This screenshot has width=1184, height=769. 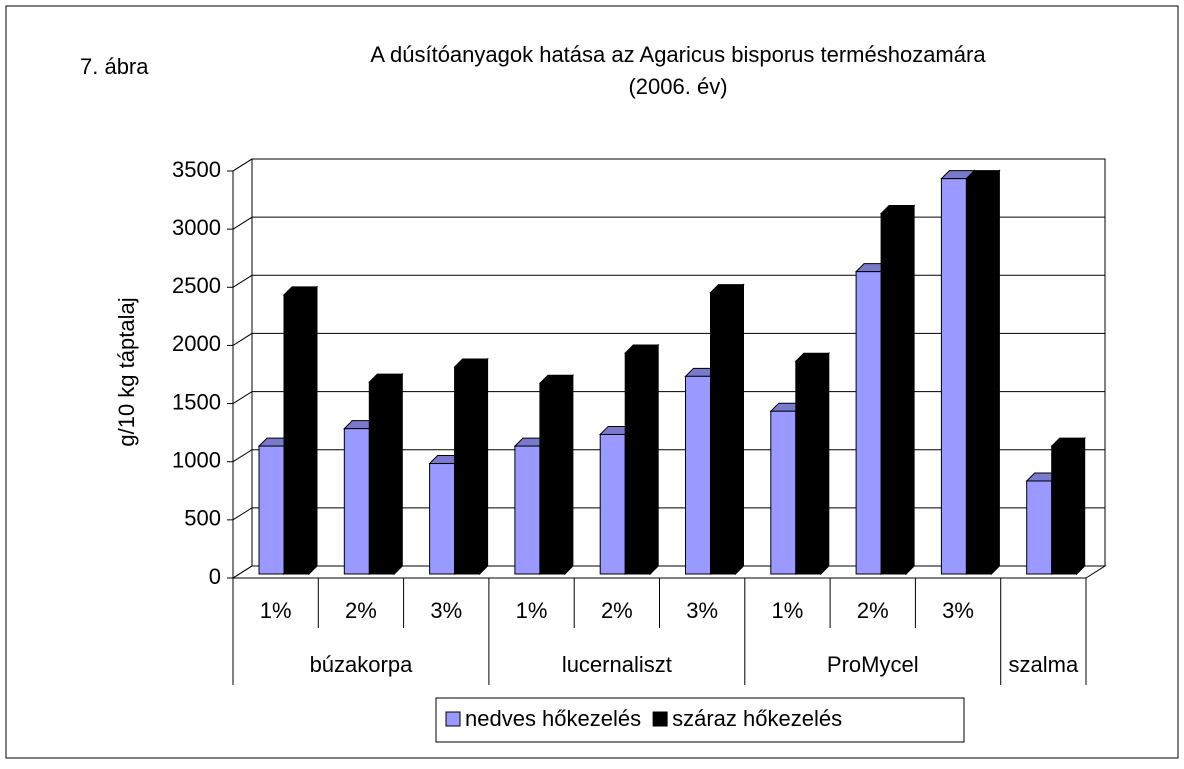 I want to click on y-tick-label: 3000, so click(x=196, y=227).